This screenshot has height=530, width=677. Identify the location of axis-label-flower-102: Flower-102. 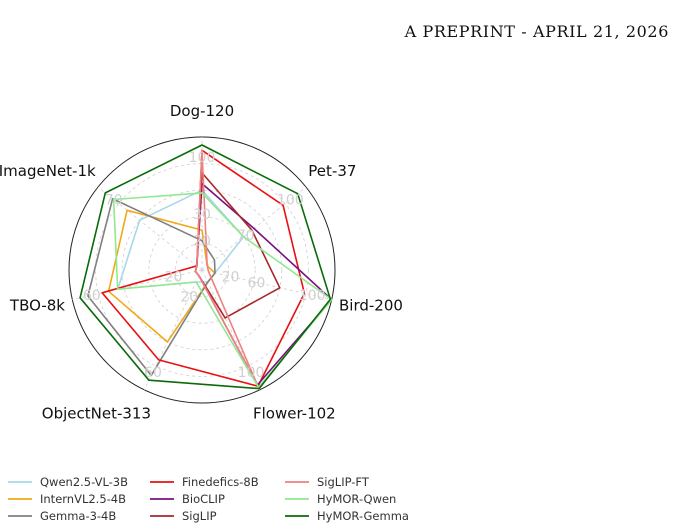
(294, 413).